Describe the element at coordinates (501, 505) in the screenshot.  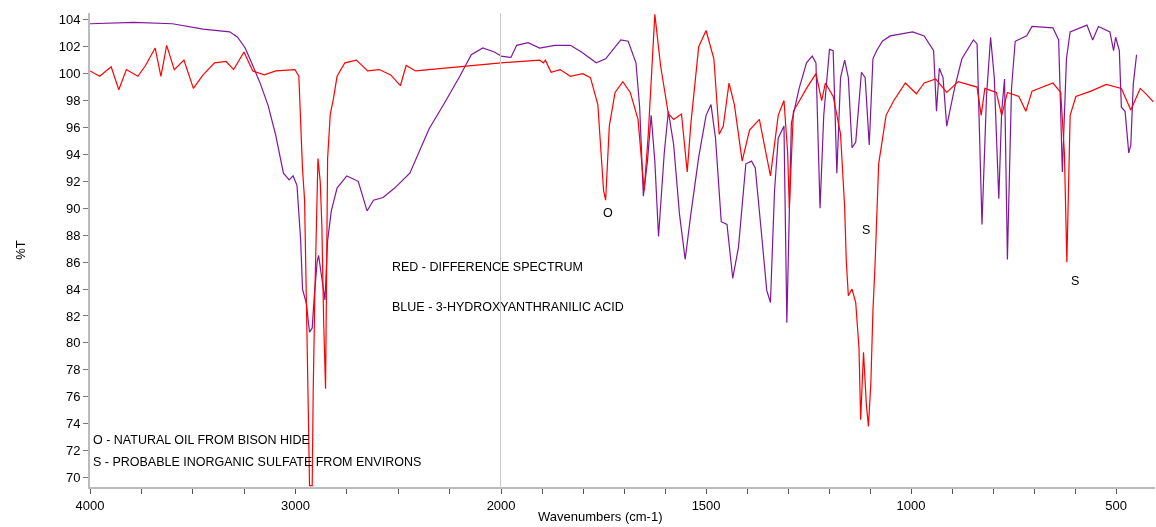
I see `x-tick-label: 2000` at that location.